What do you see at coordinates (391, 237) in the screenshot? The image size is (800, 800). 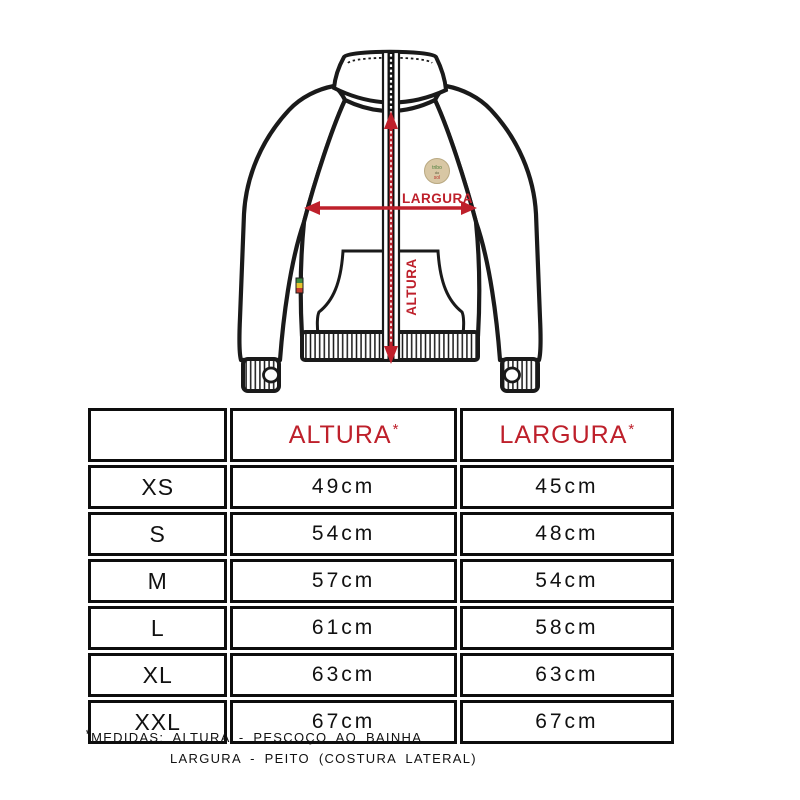 I see `height-arrow` at bounding box center [391, 237].